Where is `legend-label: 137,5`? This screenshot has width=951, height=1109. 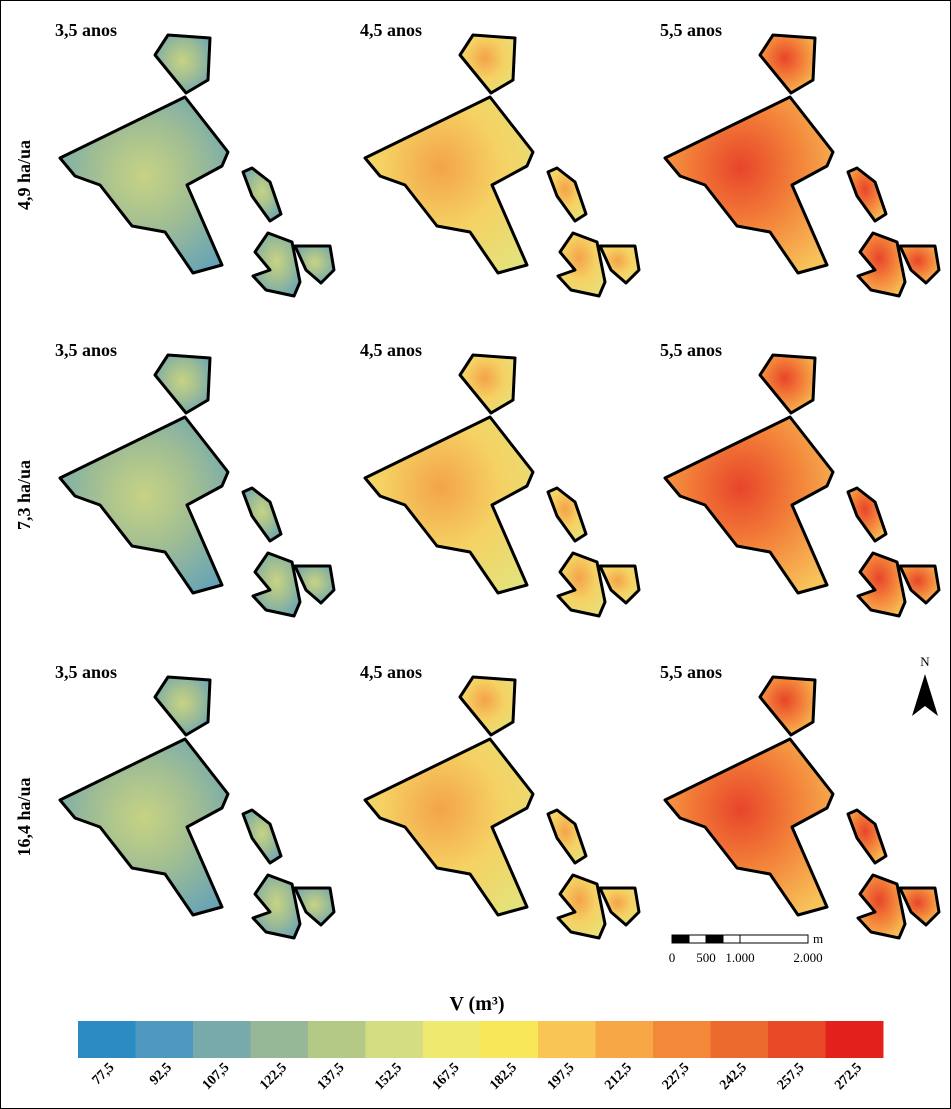 legend-label: 137,5 is located at coordinates (331, 1076).